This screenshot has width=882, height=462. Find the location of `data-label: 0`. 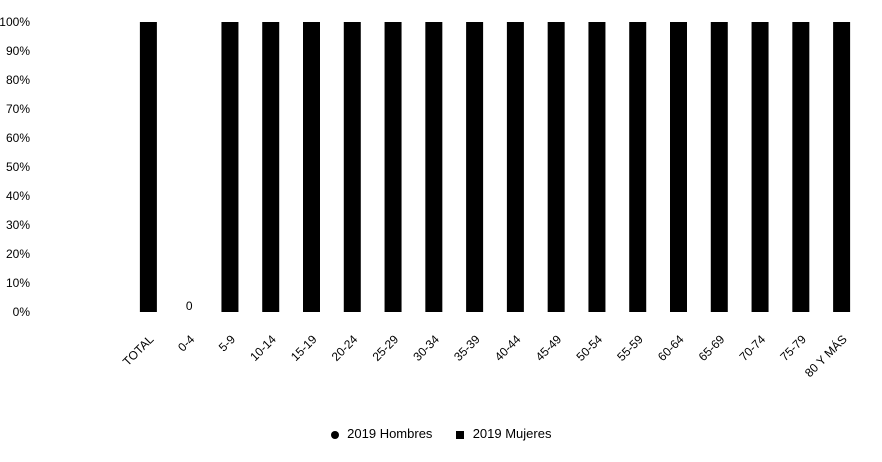

data-label: 0 is located at coordinates (189, 306).